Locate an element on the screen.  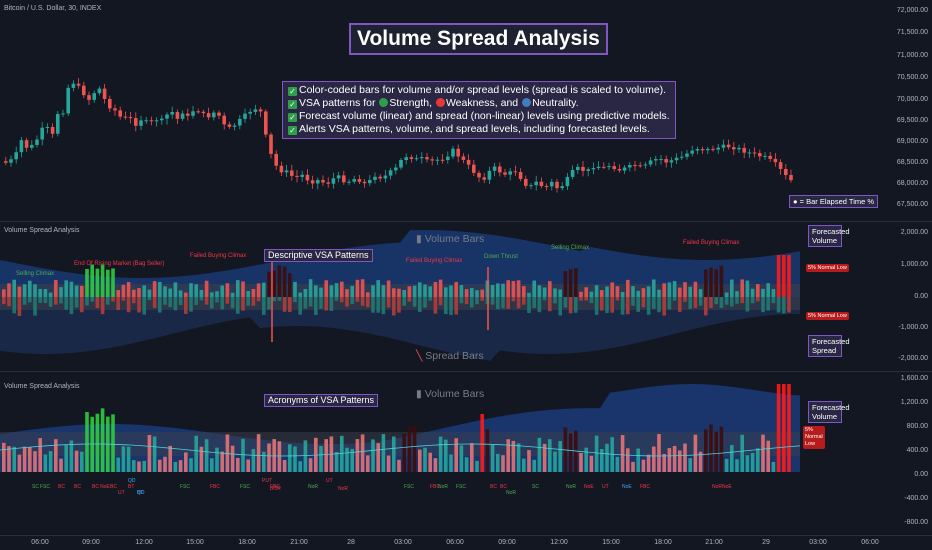
check-icon: ✓ is located at coordinates (292, 91).